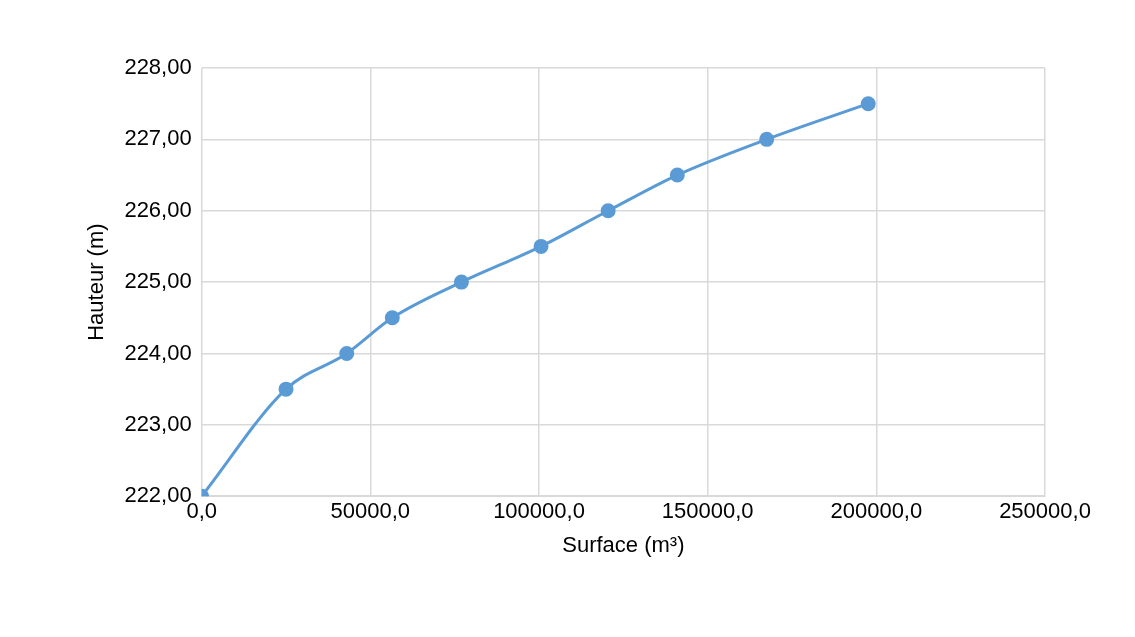 Image resolution: width=1135 pixels, height=637 pixels. I want to click on x-tick-label: 250000,0, so click(1045, 511).